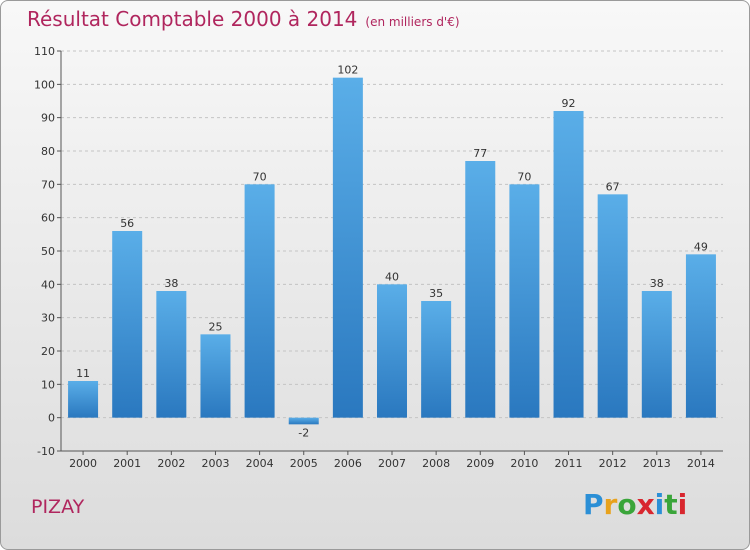  Describe the element at coordinates (304, 463) in the screenshot. I see `x-tick-label: 2005` at that location.